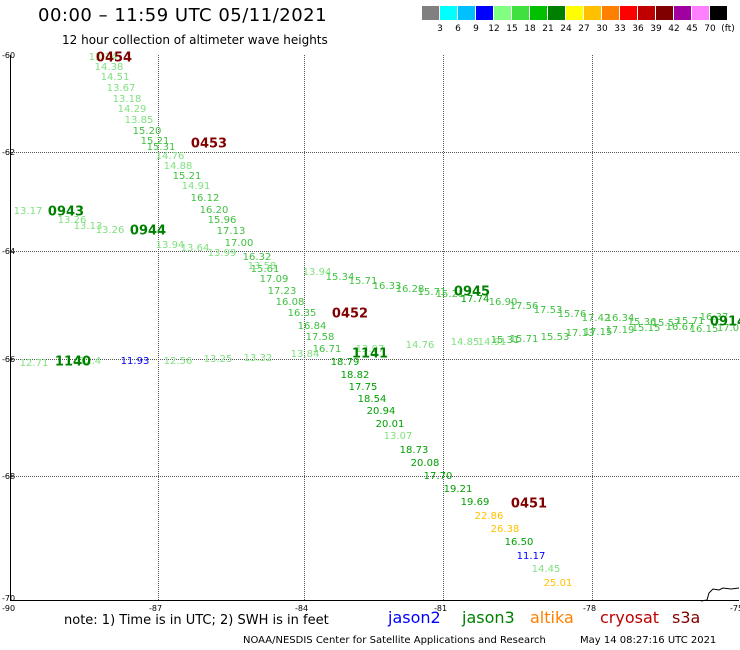 This screenshot has width=740, height=650. Describe the element at coordinates (505, 529) in the screenshot. I see `wave-height-value: 26.38` at that location.